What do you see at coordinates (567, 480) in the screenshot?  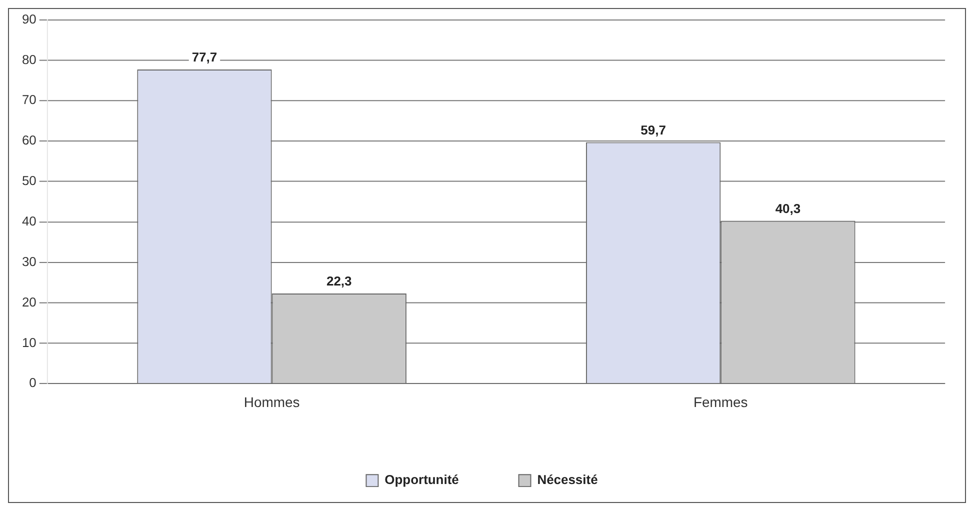 I see `legend-label: Nécessité` at bounding box center [567, 480].